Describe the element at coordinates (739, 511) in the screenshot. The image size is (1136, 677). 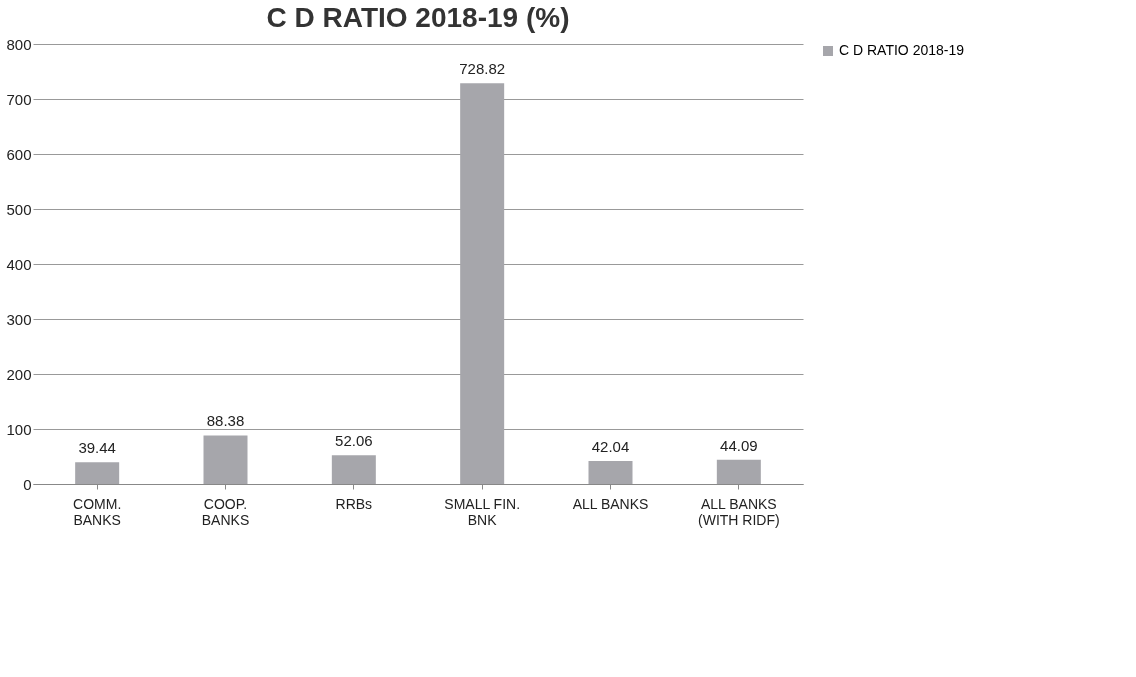
I see `x-tick-label: ALL BANKS (WITH RIDF)` at that location.